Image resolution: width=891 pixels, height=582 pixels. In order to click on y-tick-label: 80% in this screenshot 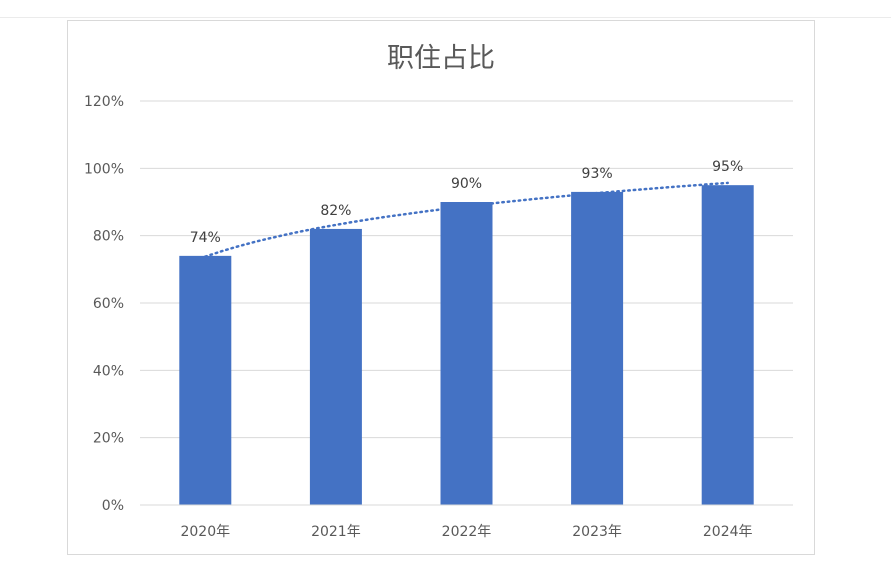, I will do `click(108, 237)`.